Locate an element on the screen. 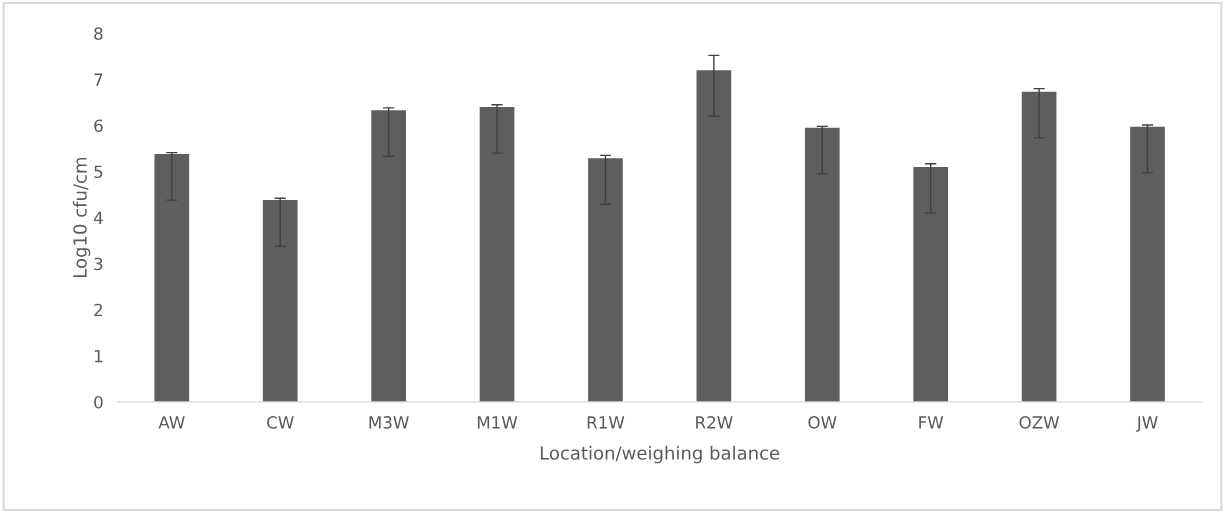  y-axis-title: Log10 cfu/cm is located at coordinates (81, 217).